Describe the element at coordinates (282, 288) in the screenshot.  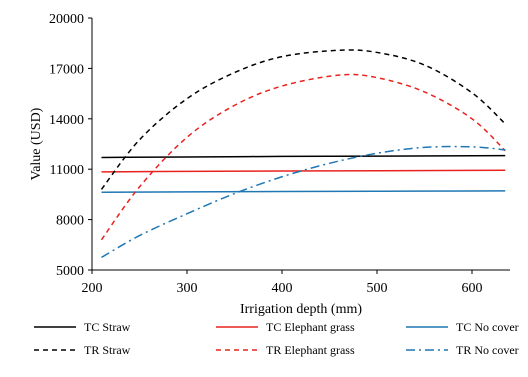
I see `x-tick-label: 400` at that location.